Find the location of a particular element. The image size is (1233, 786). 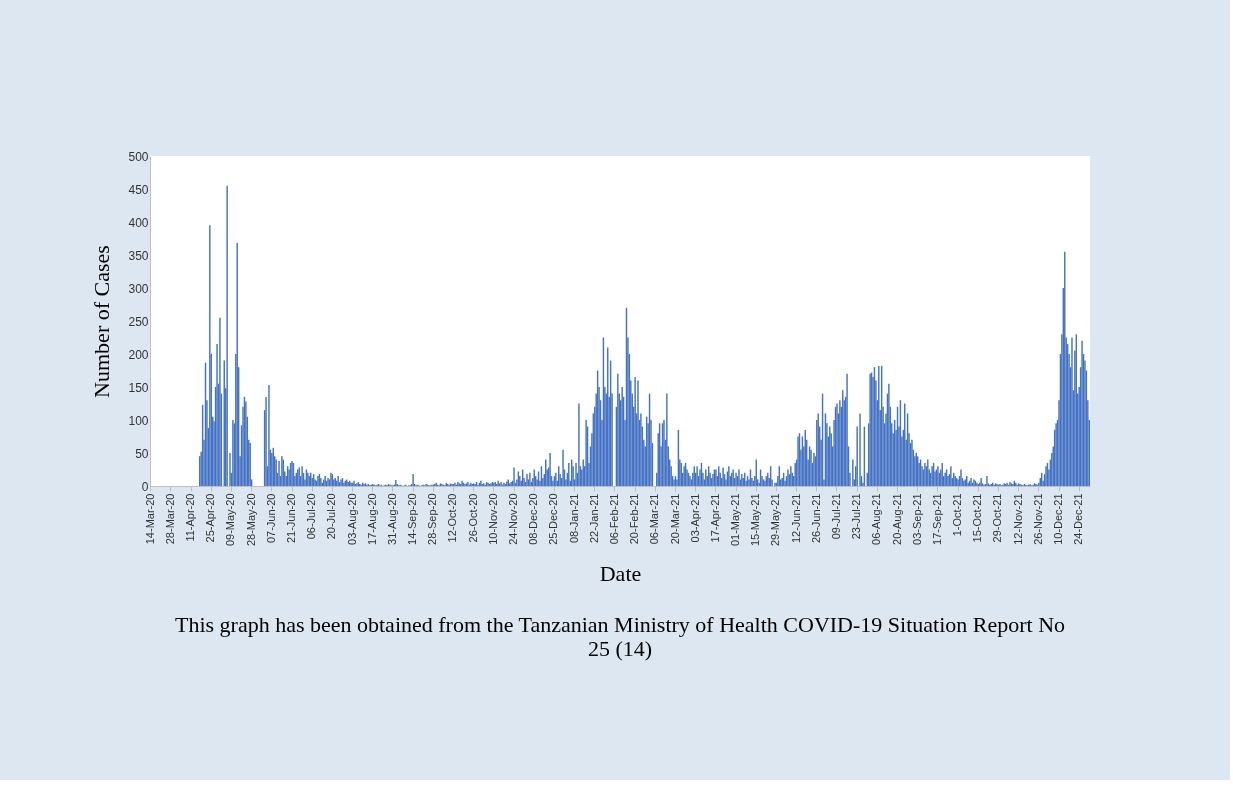

x-tick-label: 06-Mar-21 is located at coordinates (654, 519).